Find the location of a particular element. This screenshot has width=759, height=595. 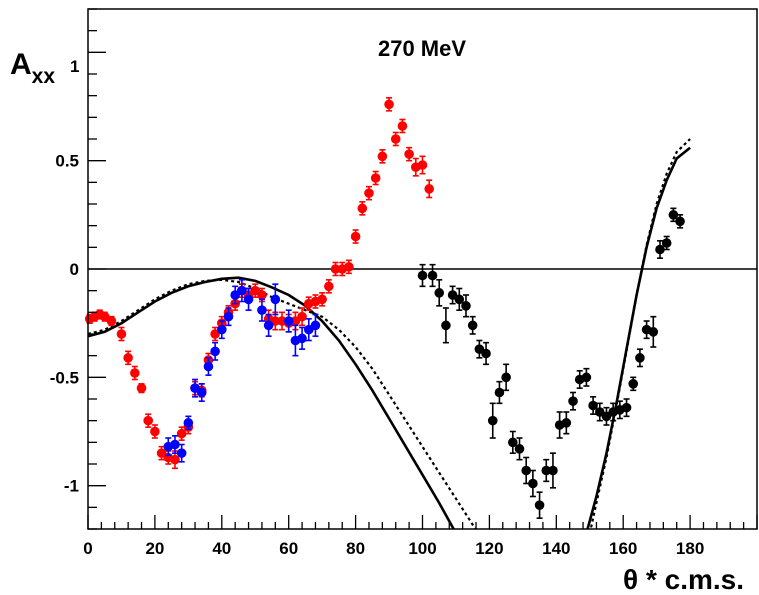

x-tick-label: 60 is located at coordinates (288, 548).